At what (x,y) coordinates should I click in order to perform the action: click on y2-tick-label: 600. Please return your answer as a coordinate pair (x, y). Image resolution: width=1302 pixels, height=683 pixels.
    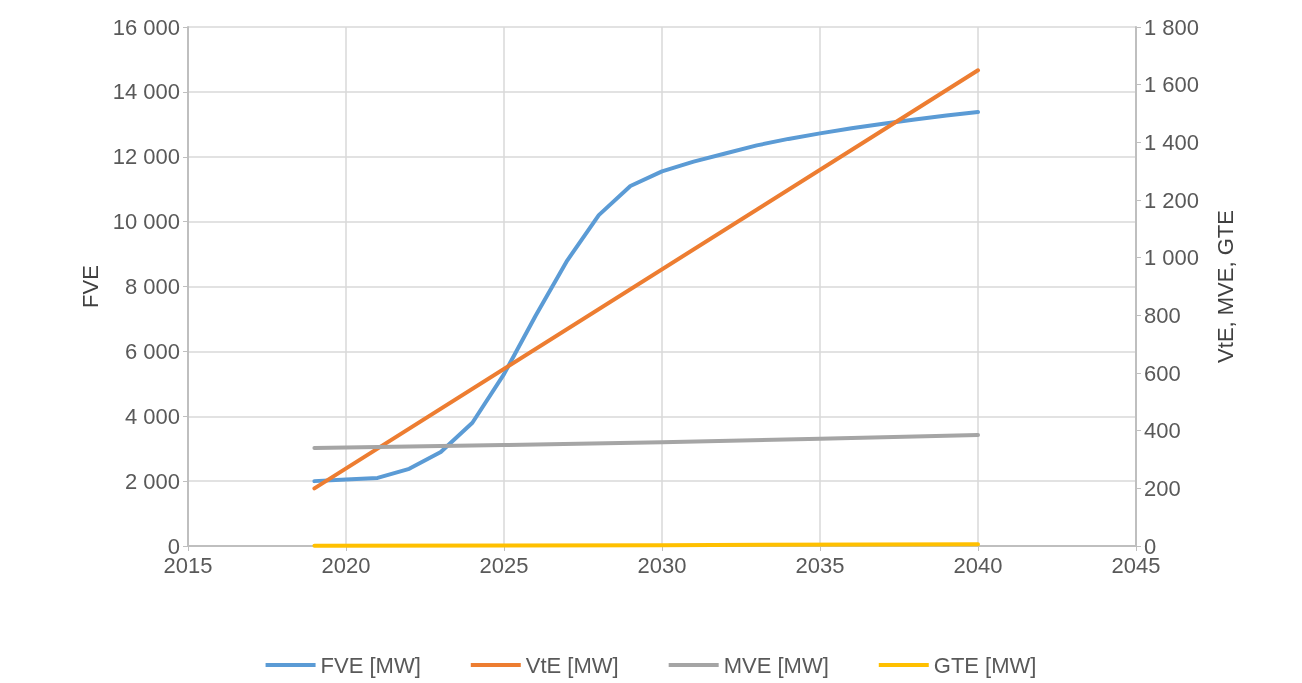
    Looking at the image, I should click on (1162, 373).